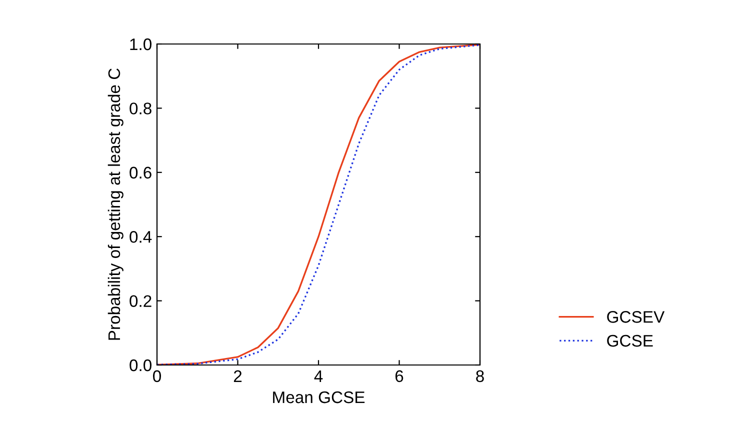 This screenshot has width=747, height=433. What do you see at coordinates (238, 376) in the screenshot?
I see `x-tick-label: 2` at bounding box center [238, 376].